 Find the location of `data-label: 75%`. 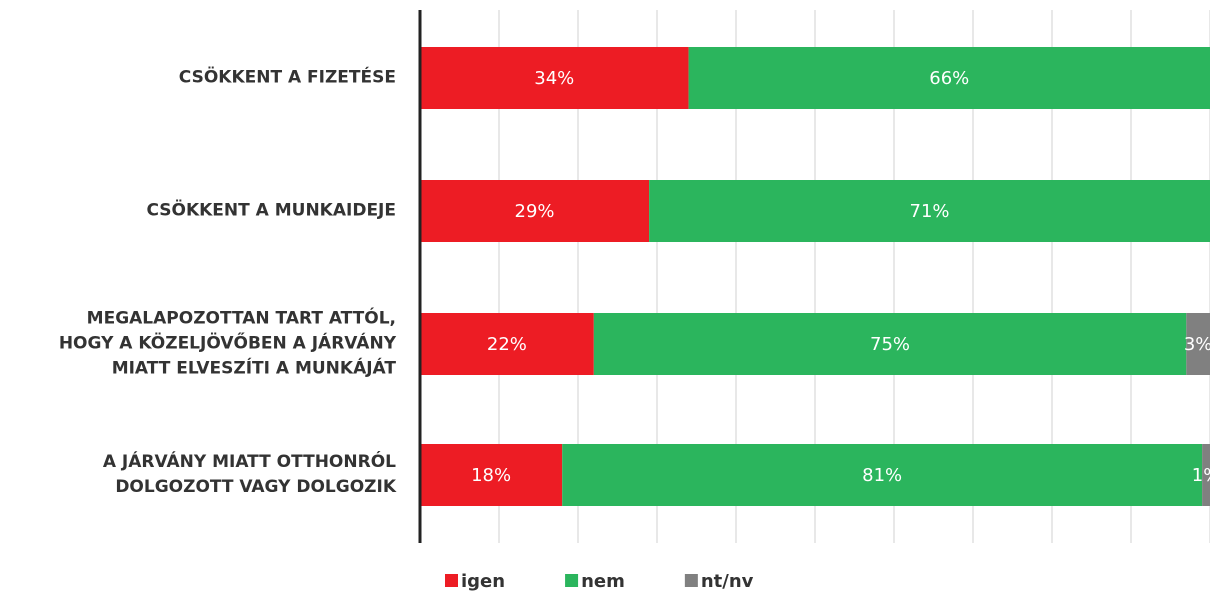

data-label: 75% is located at coordinates (890, 344).